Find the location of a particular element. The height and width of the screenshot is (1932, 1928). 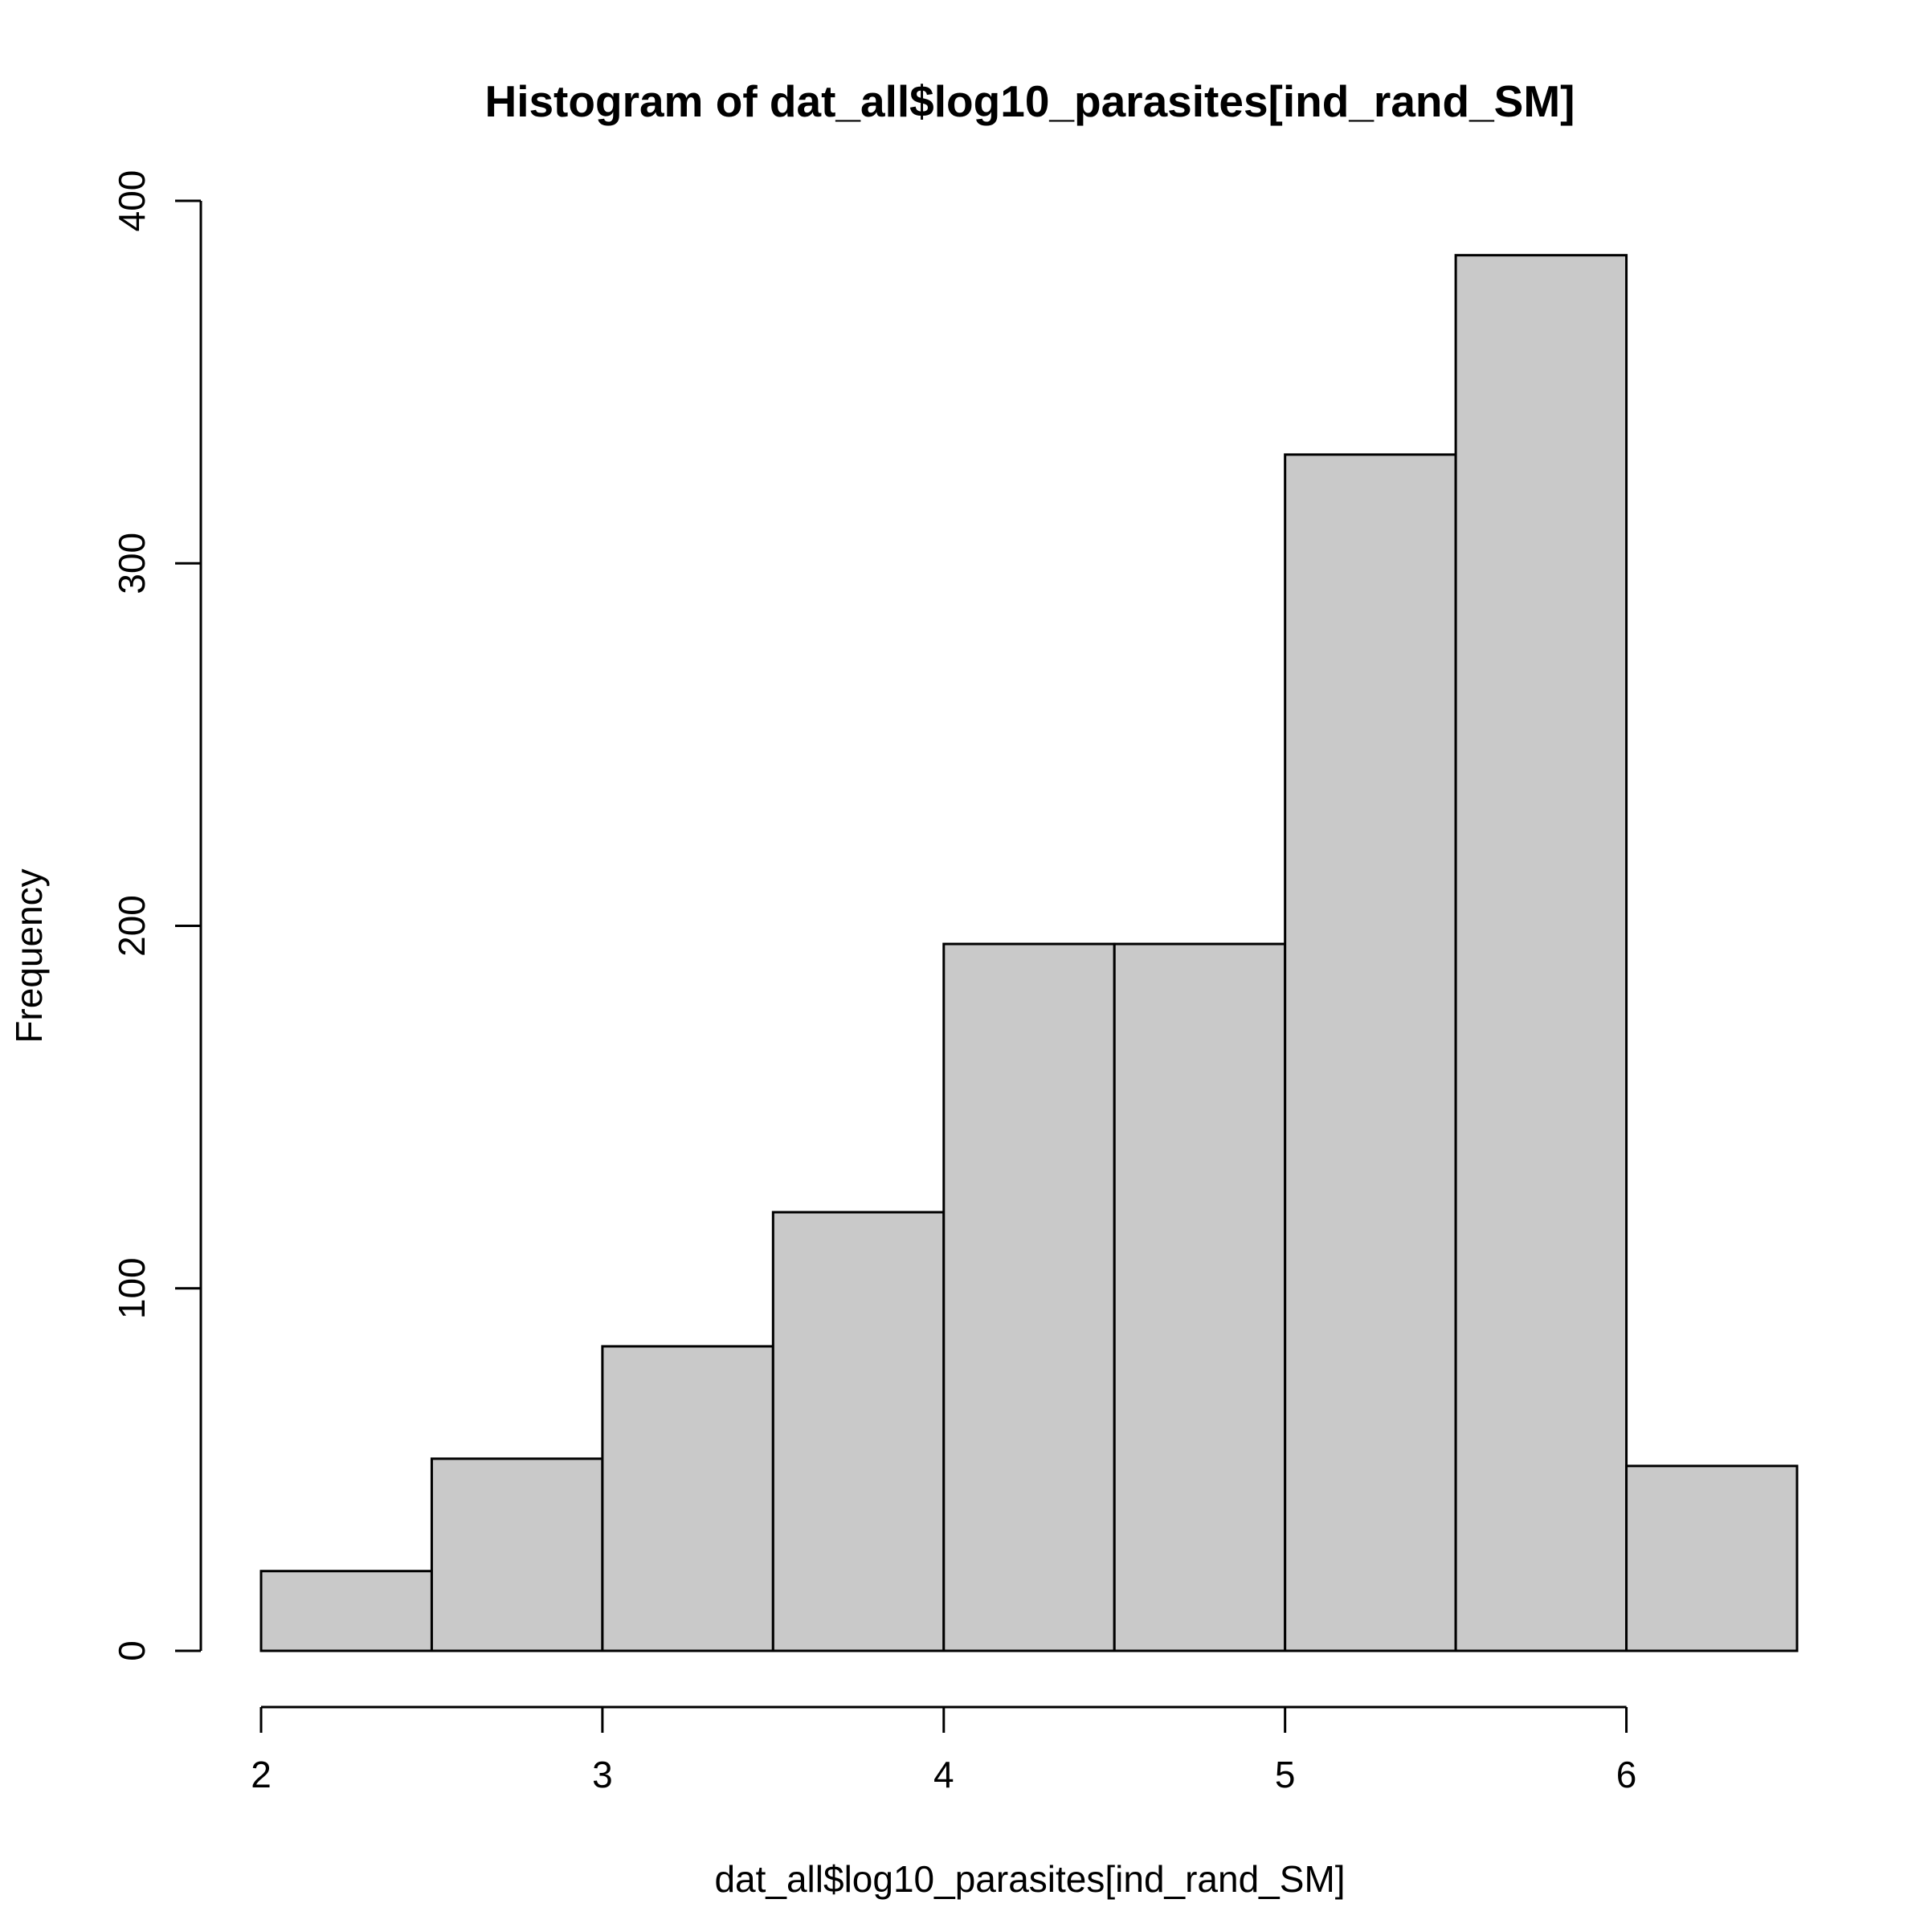

y-tick-label: 200 is located at coordinates (132, 926).